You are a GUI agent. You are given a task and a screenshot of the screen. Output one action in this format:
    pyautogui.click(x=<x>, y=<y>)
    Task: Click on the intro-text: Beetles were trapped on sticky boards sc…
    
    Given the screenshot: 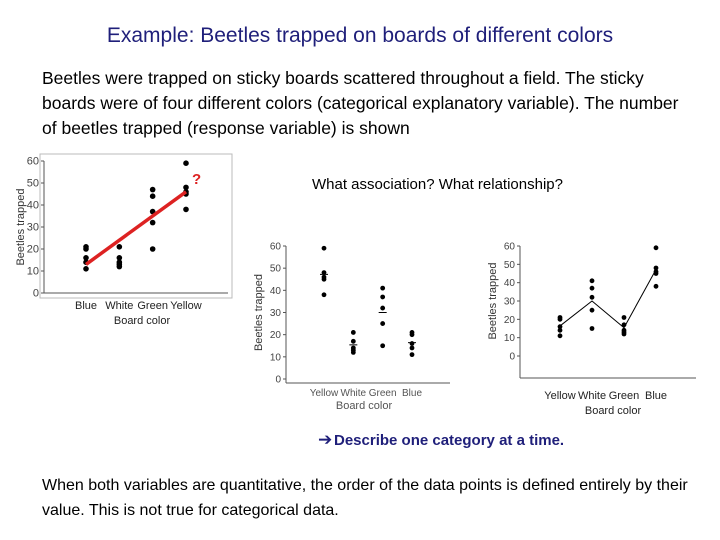 What is the action you would take?
    pyautogui.click(x=360, y=103)
    